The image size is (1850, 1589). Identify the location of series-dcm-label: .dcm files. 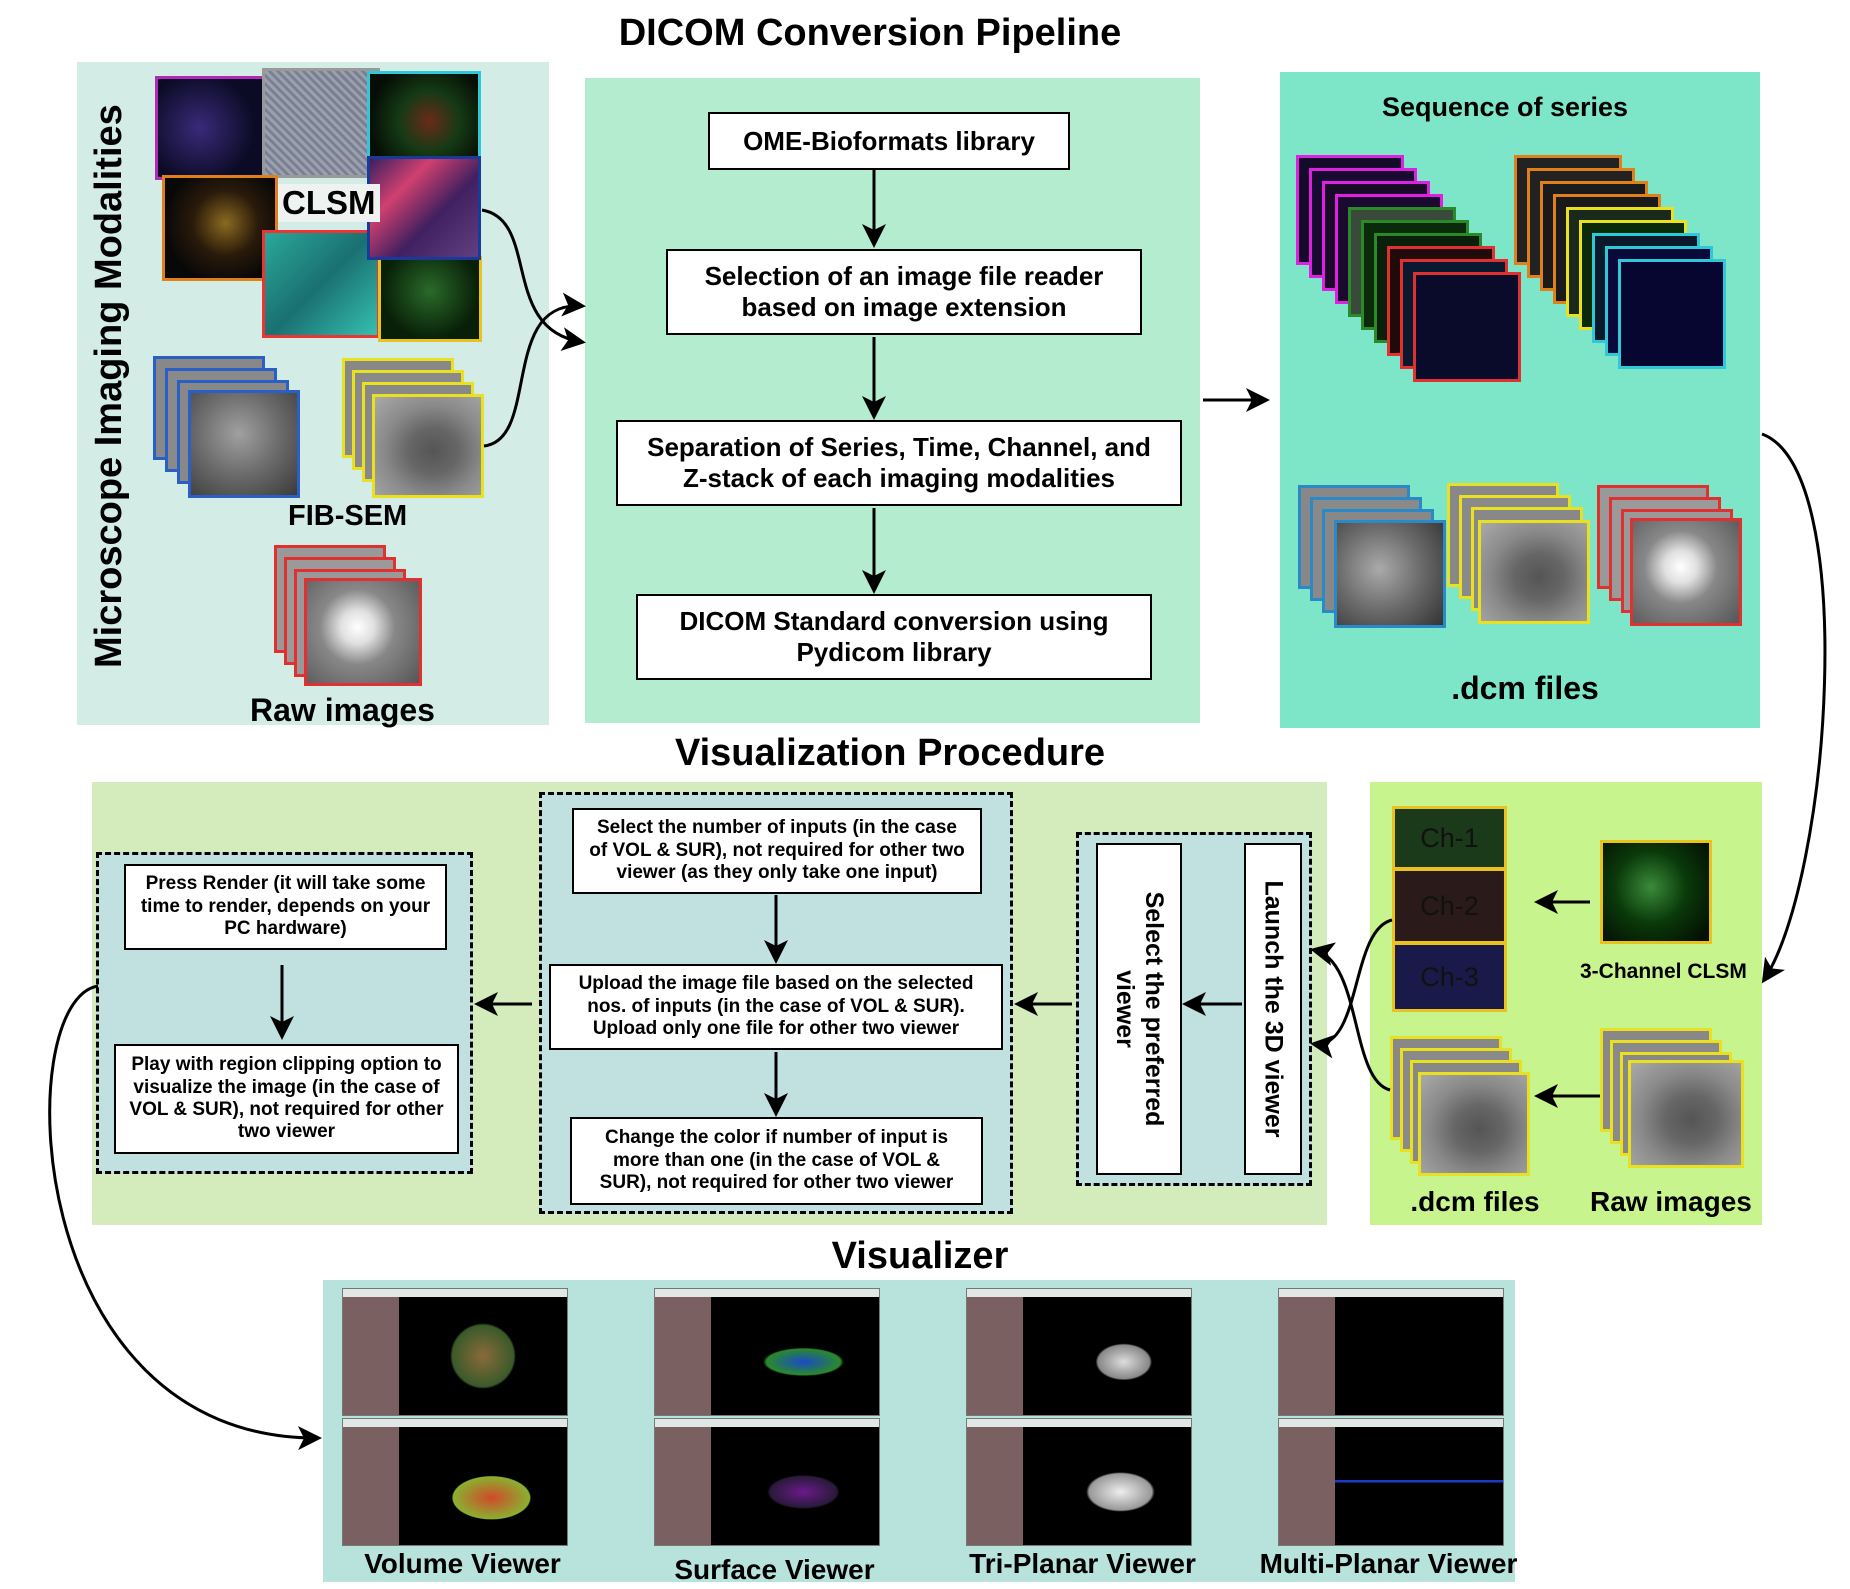
(1525, 688).